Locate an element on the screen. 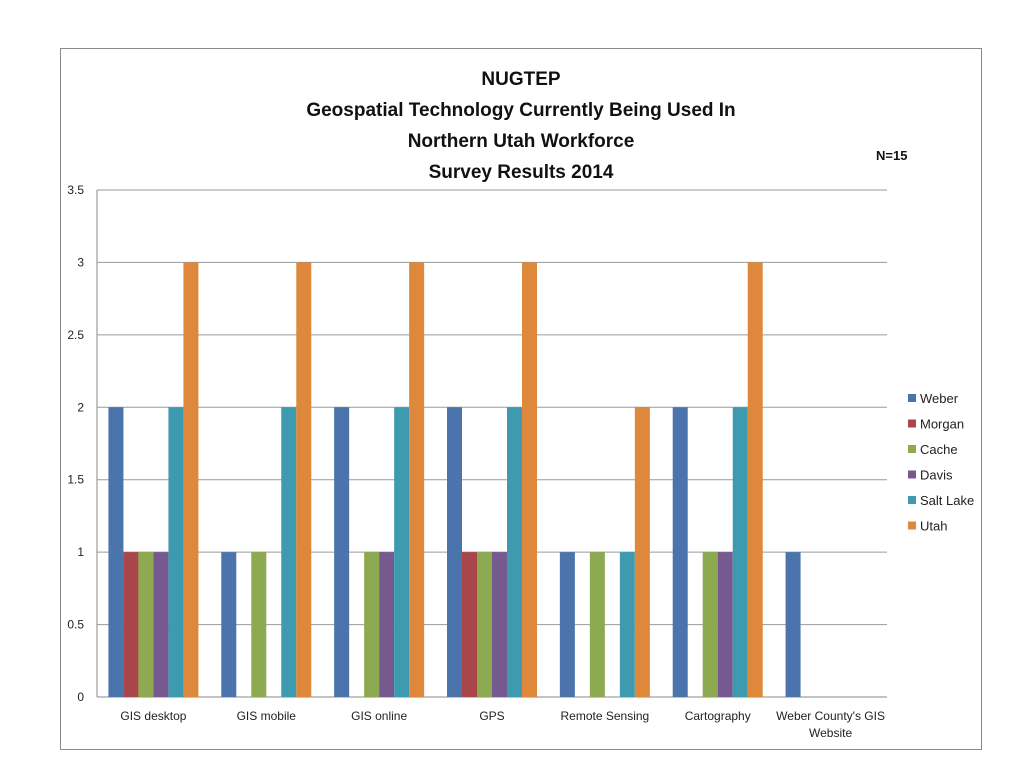  x-tick-label: Remote Sensing is located at coordinates (604, 716).